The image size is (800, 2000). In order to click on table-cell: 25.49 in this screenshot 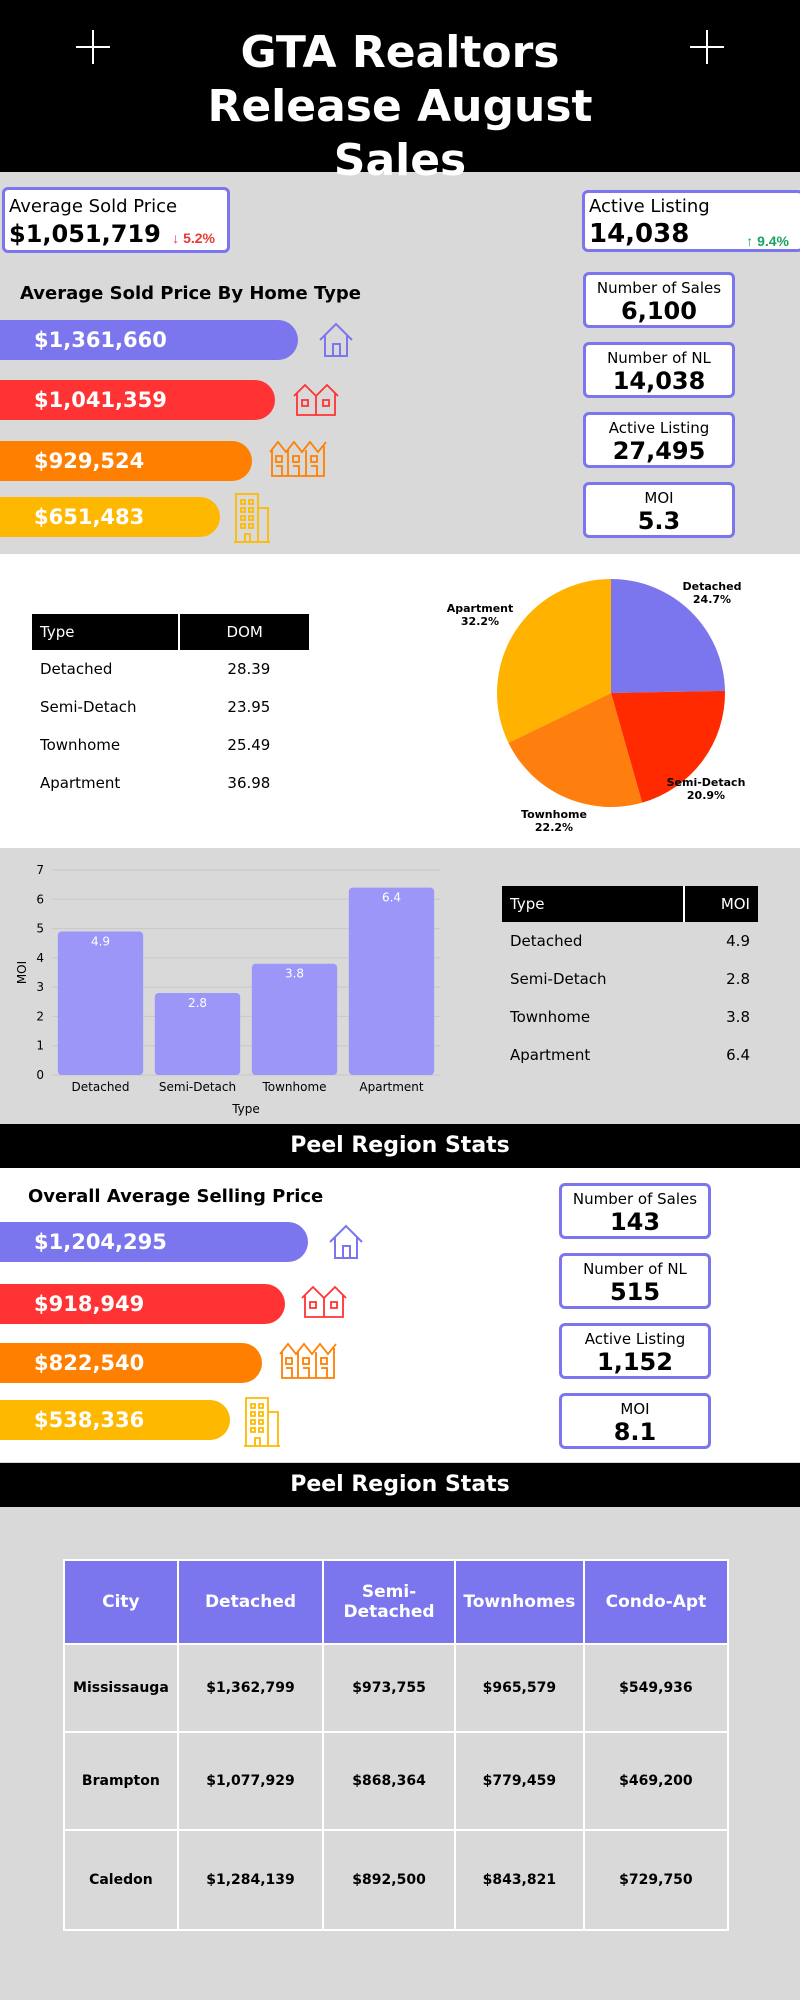, I will do `click(249, 745)`.